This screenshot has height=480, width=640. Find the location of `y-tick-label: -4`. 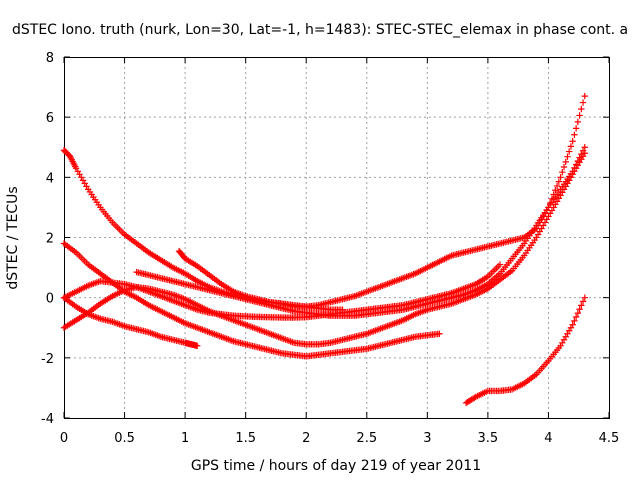

y-tick-label: -4 is located at coordinates (47, 419).